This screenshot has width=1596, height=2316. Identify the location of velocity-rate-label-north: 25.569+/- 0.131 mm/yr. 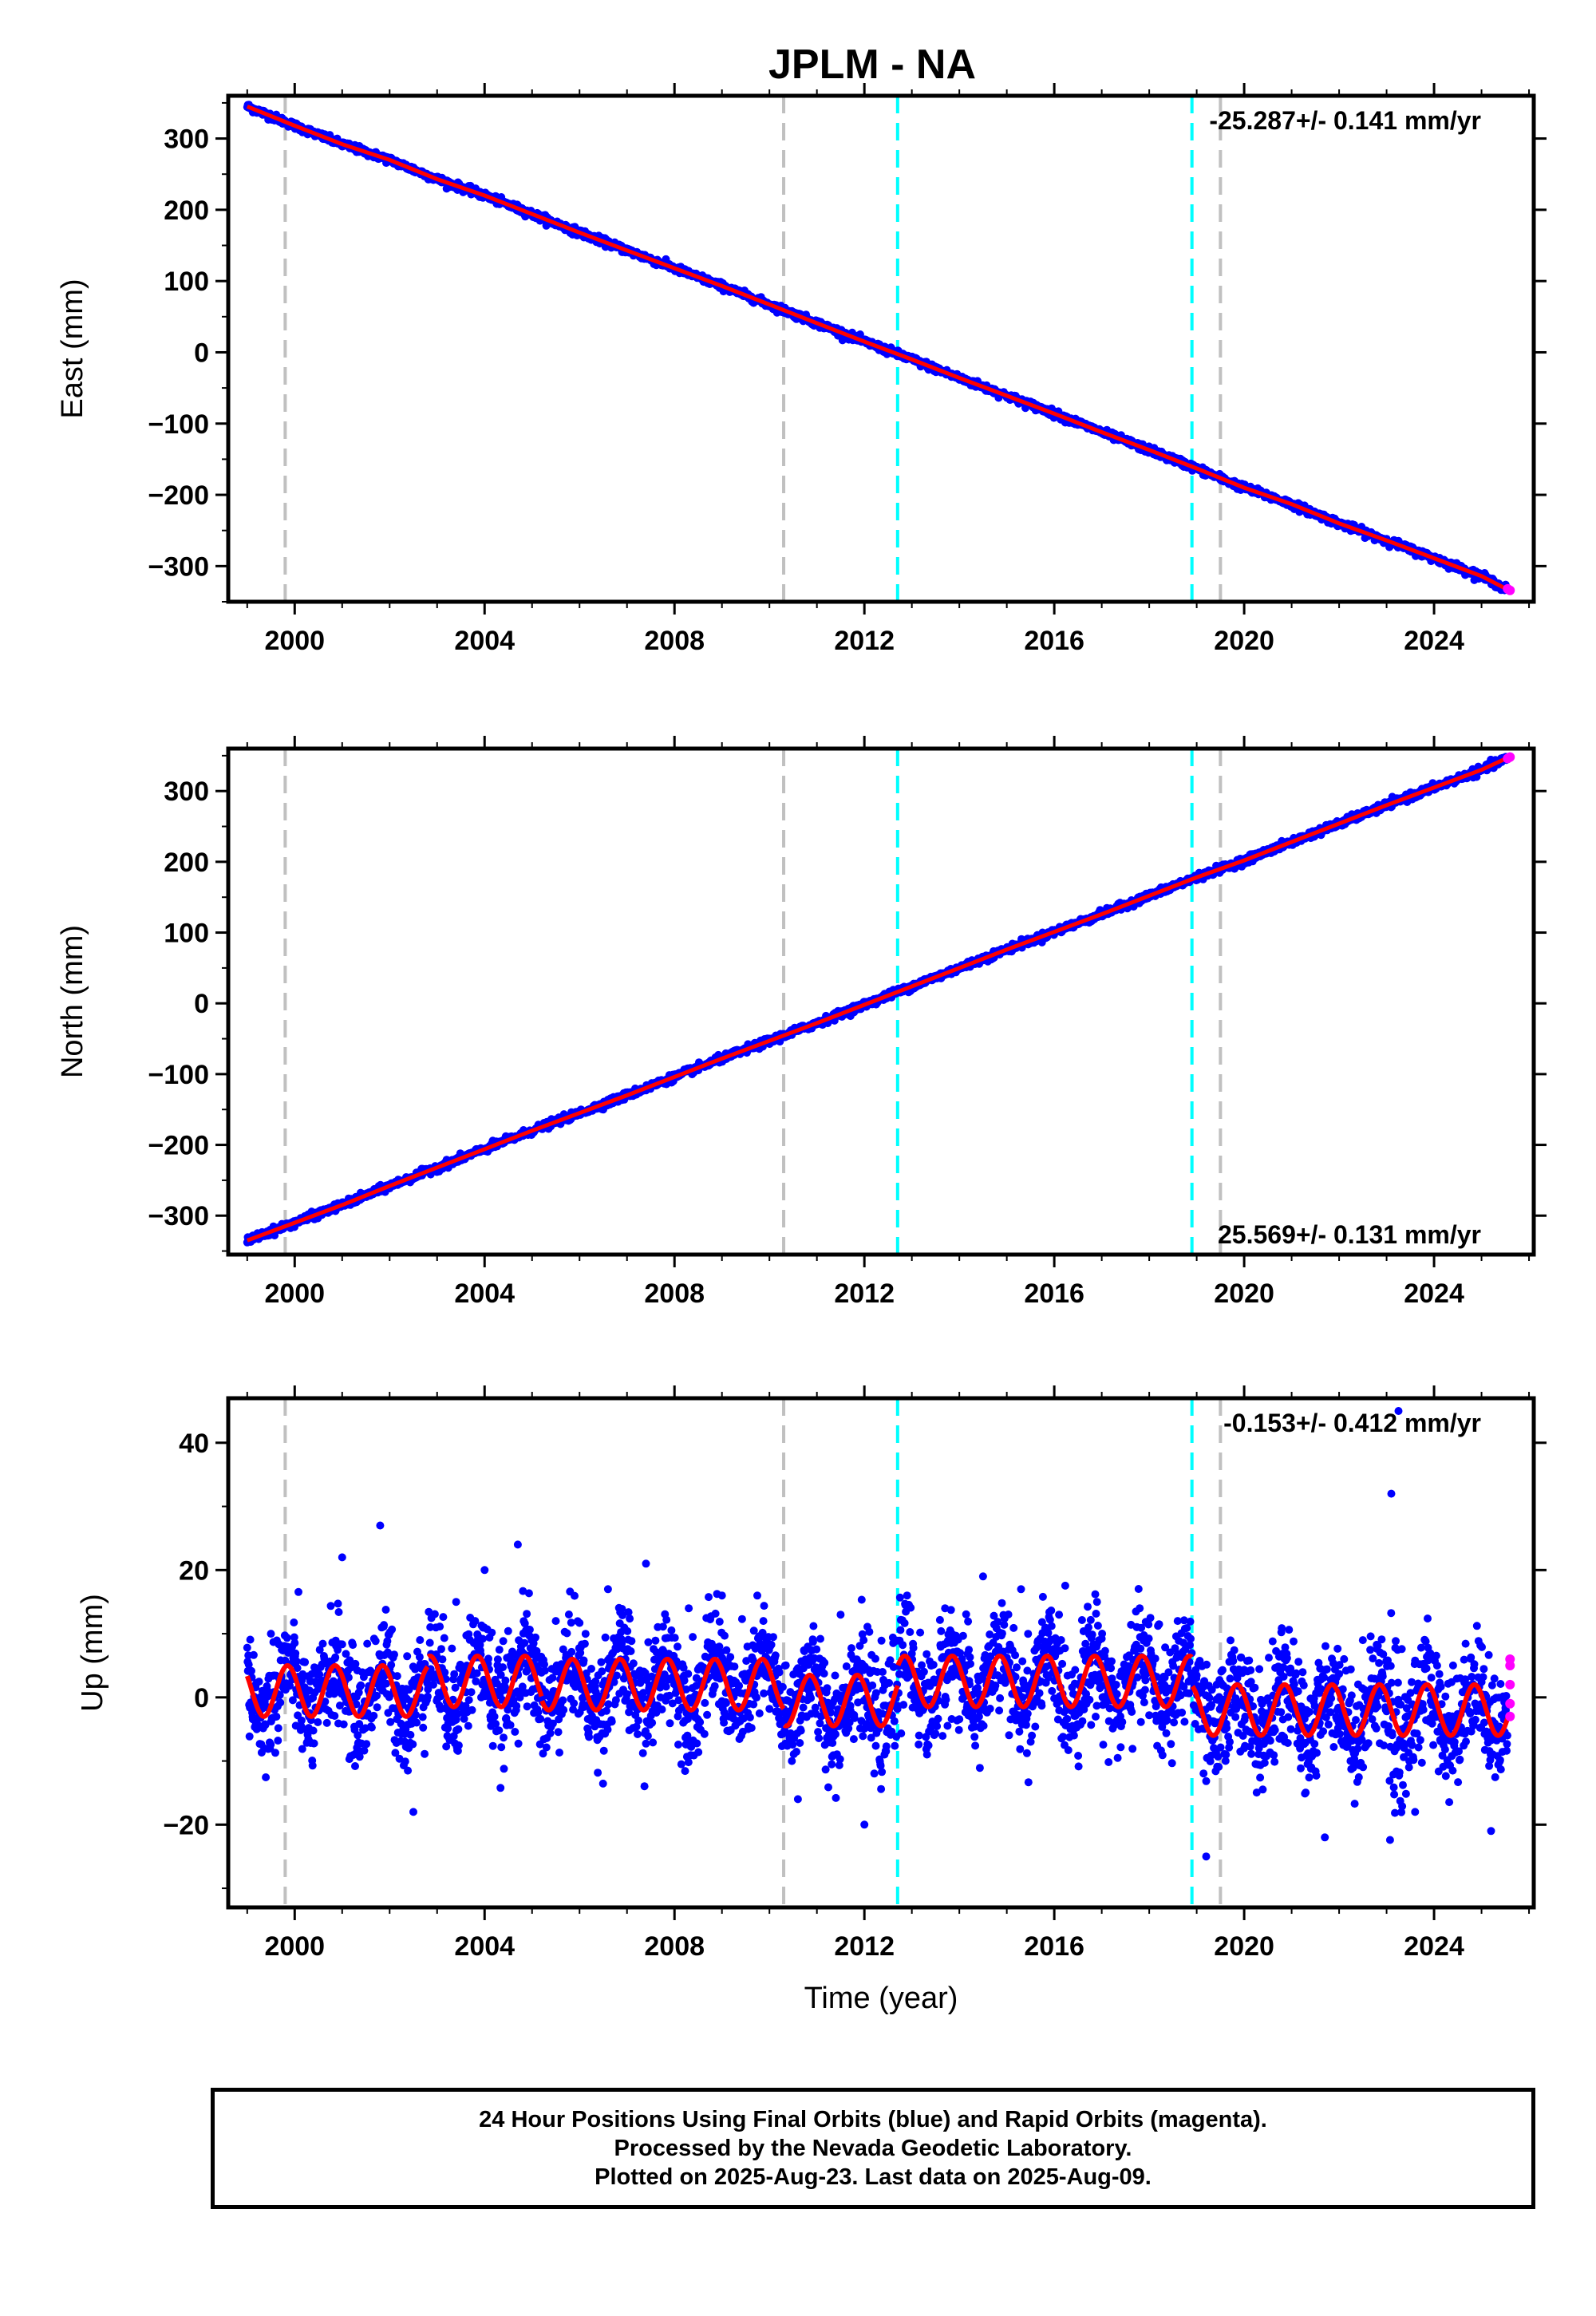
(1349, 1234).